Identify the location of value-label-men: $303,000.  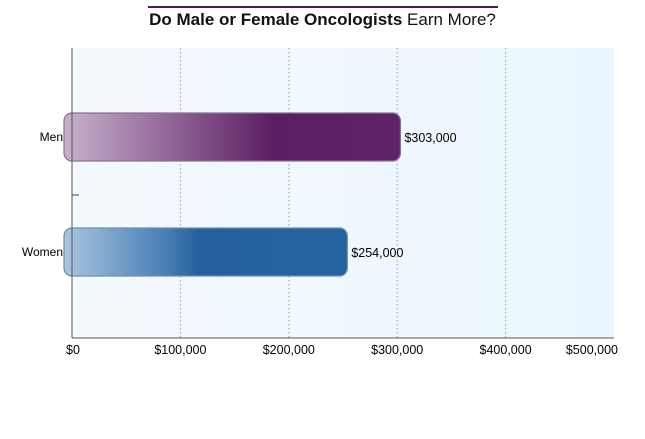
(430, 138).